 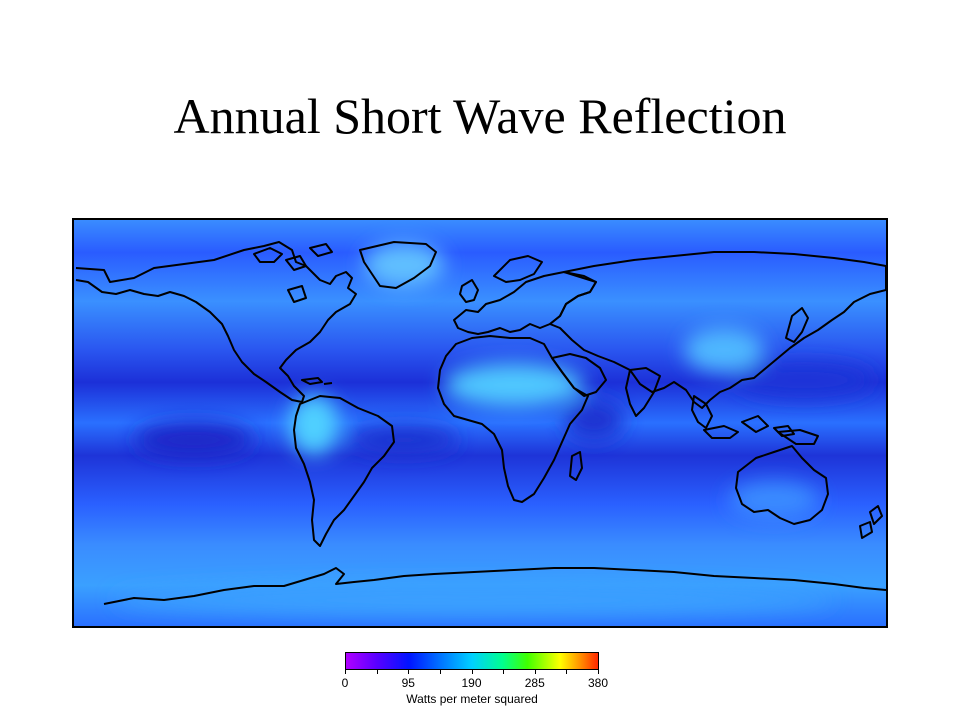 I want to click on north-america-coastline, so click(x=216, y=322).